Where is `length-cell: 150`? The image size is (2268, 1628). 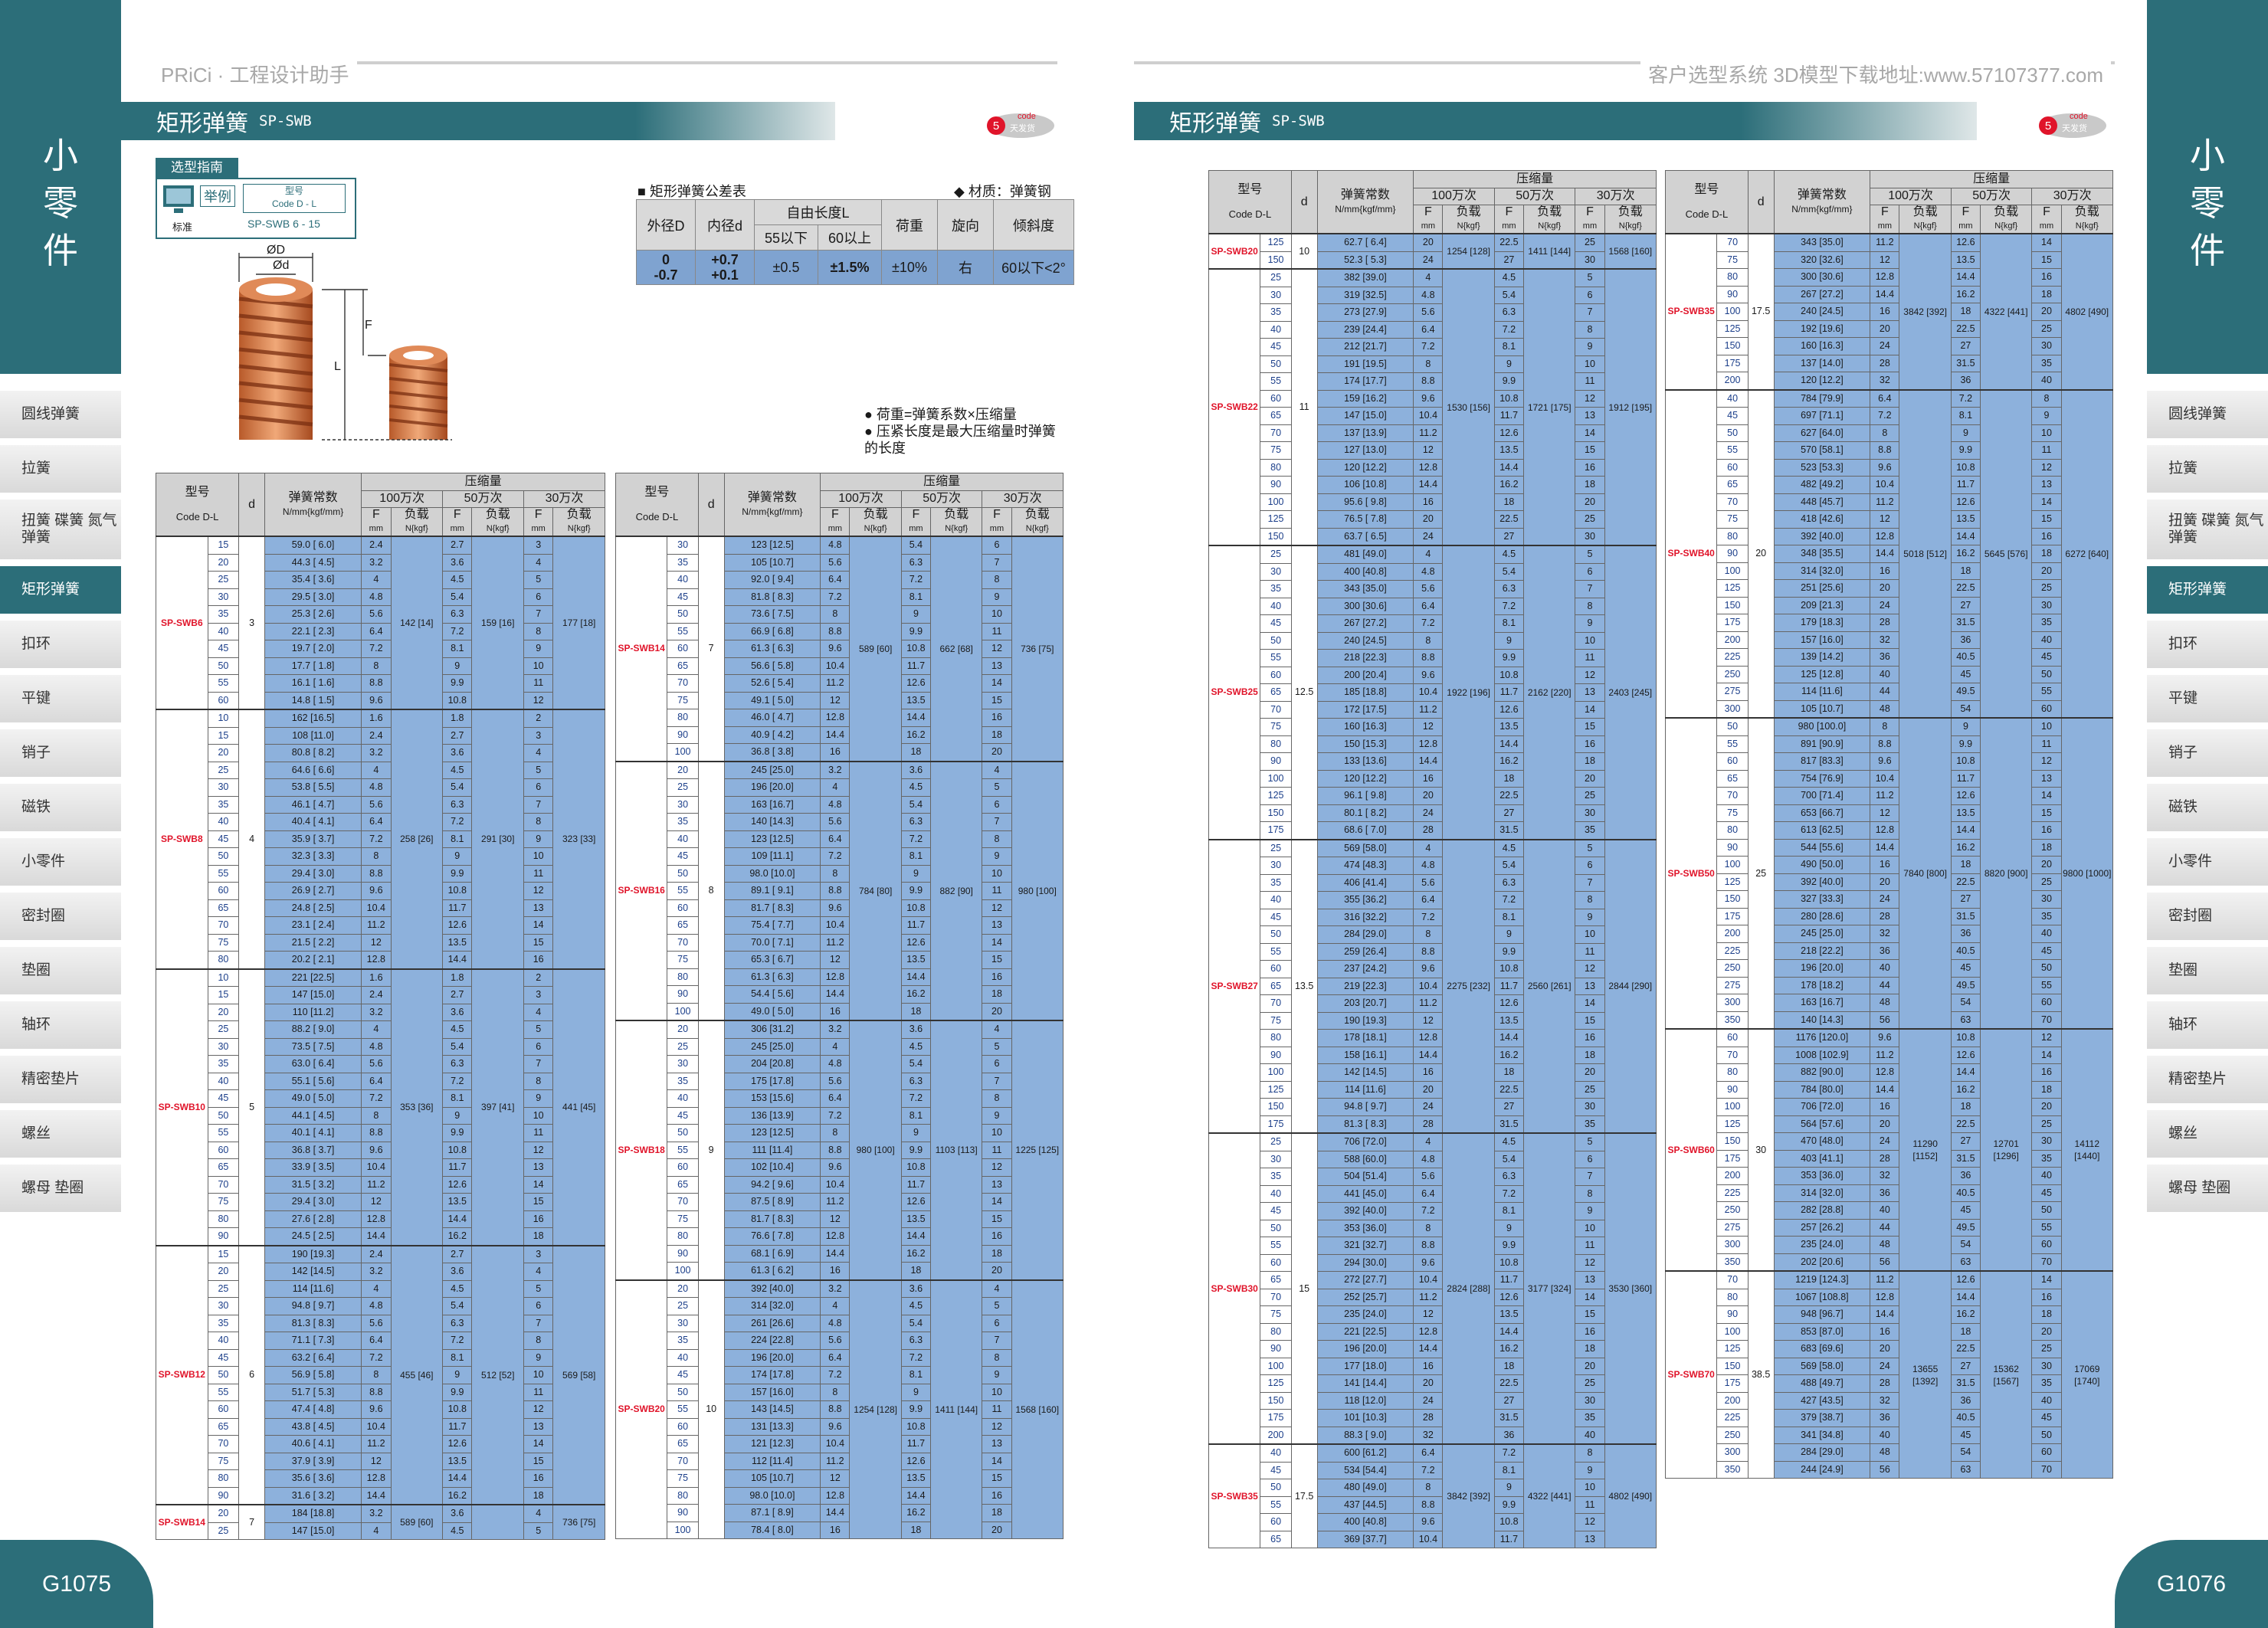 length-cell: 150 is located at coordinates (1276, 536).